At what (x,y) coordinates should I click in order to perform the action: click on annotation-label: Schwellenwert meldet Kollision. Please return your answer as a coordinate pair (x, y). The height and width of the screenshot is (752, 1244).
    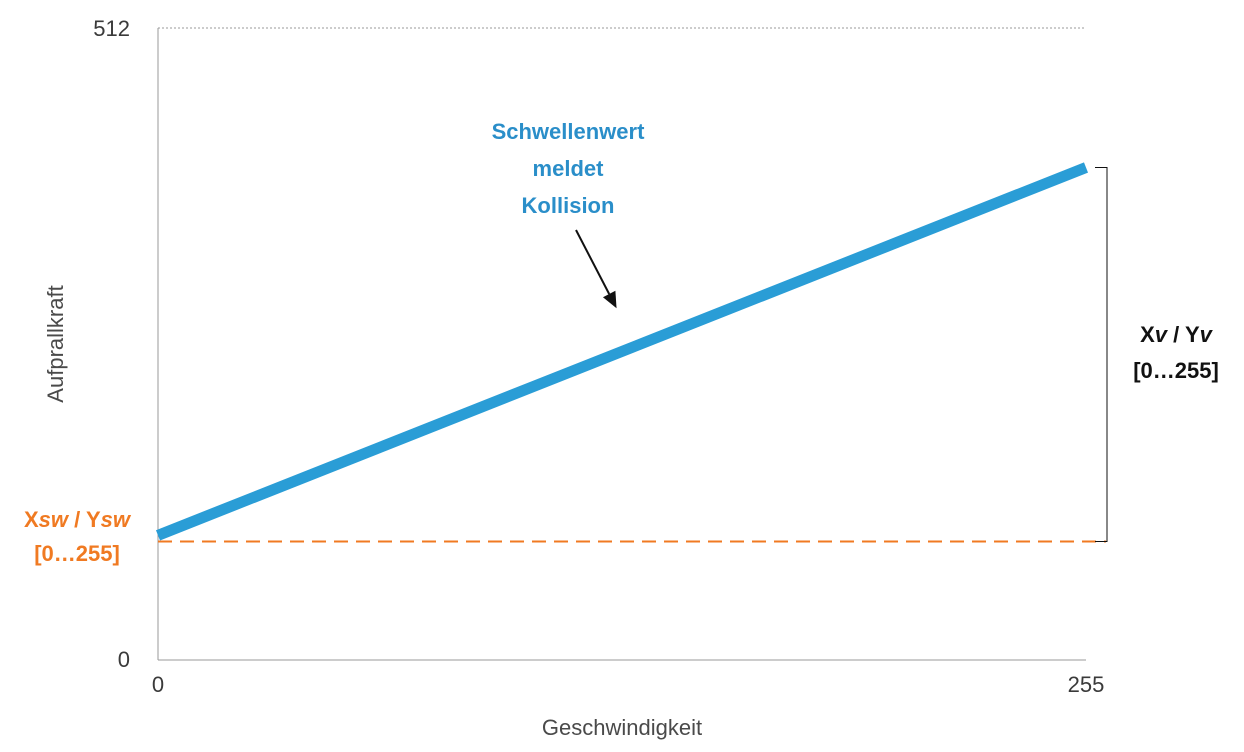
    Looking at the image, I should click on (569, 168).